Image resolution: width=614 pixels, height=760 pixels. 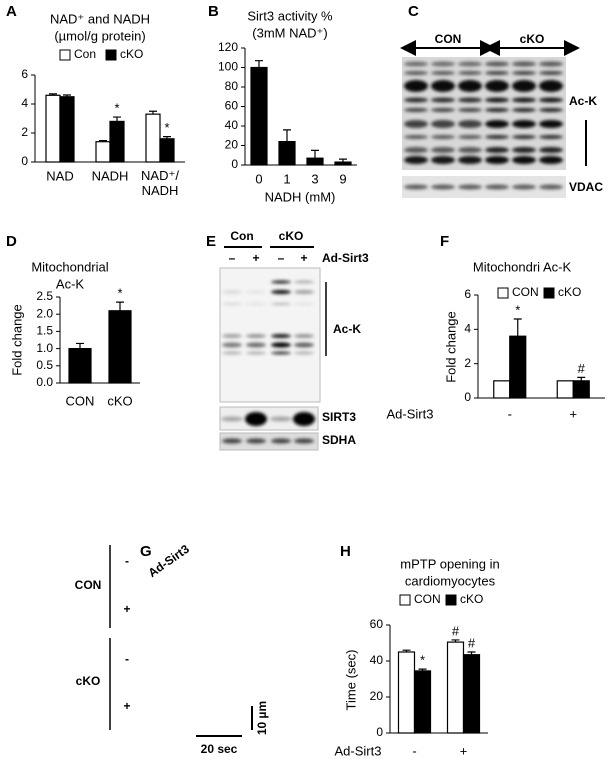 I want to click on group-label: cKO, so click(x=291, y=236).